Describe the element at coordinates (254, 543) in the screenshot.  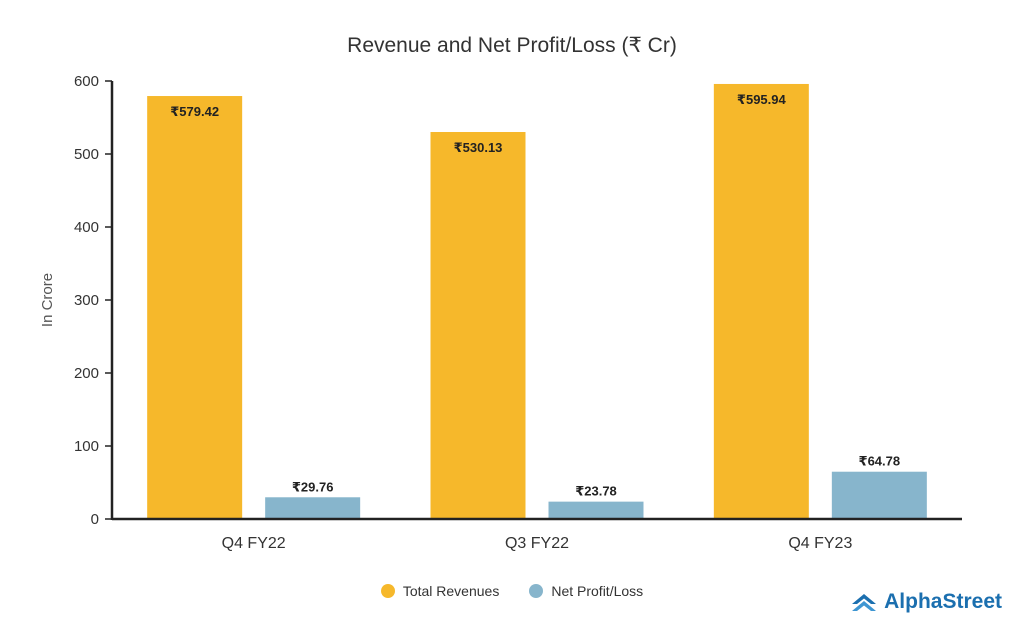
I see `x-category-label: Q4 FY22` at that location.